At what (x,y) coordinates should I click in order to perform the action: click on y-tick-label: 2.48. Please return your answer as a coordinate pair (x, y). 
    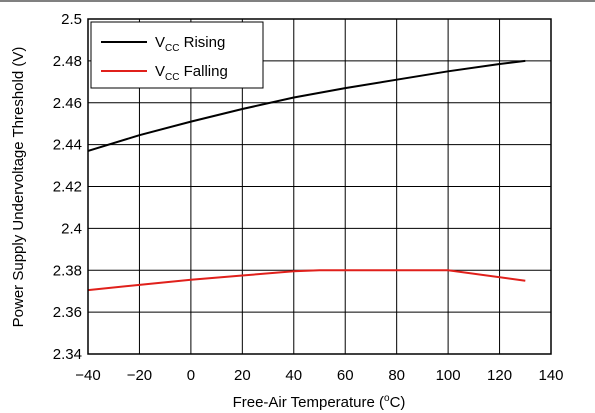
    Looking at the image, I should click on (67, 61).